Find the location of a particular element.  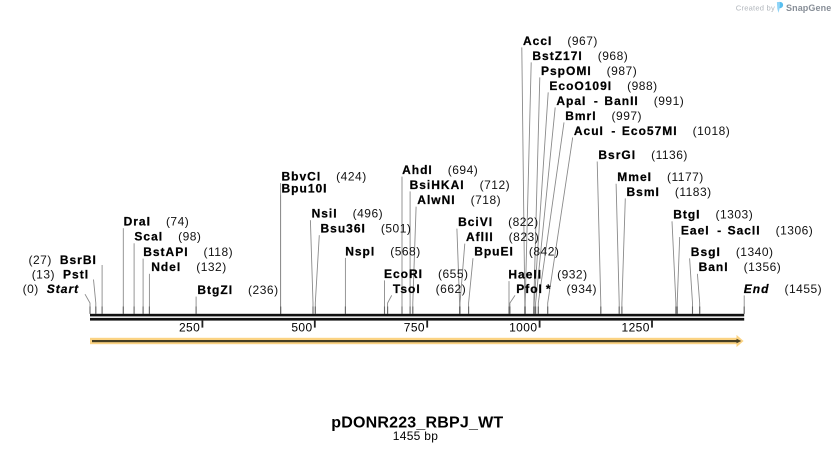

svg-text:BpuEI(842): BpuEI (842) is located at coordinates (516, 252).